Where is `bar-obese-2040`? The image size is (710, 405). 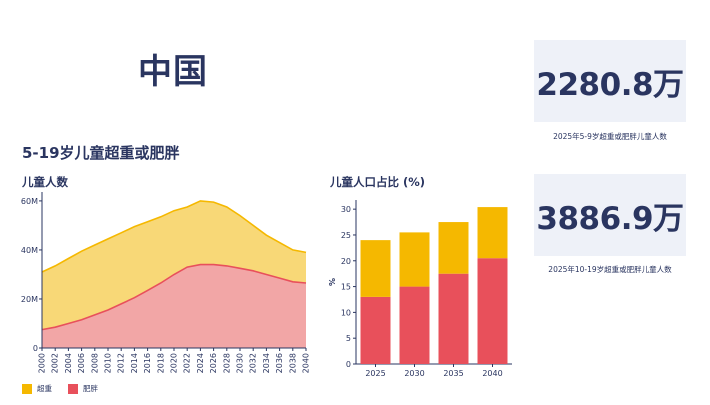
bar-obese-2040 is located at coordinates (492, 311).